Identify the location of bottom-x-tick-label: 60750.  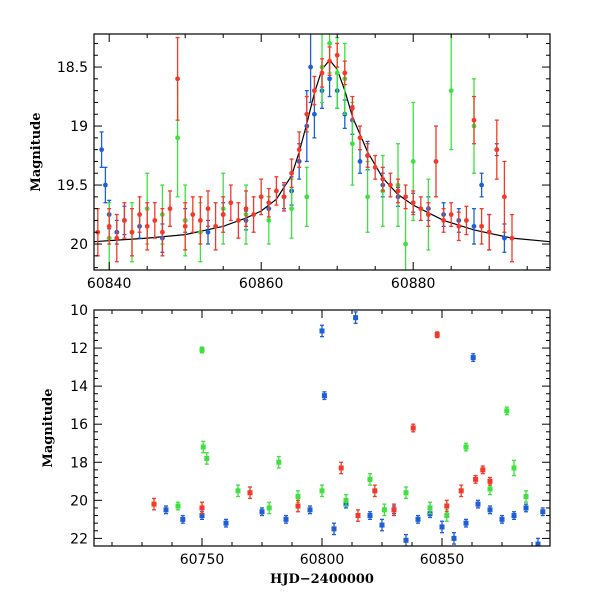
(202, 560).